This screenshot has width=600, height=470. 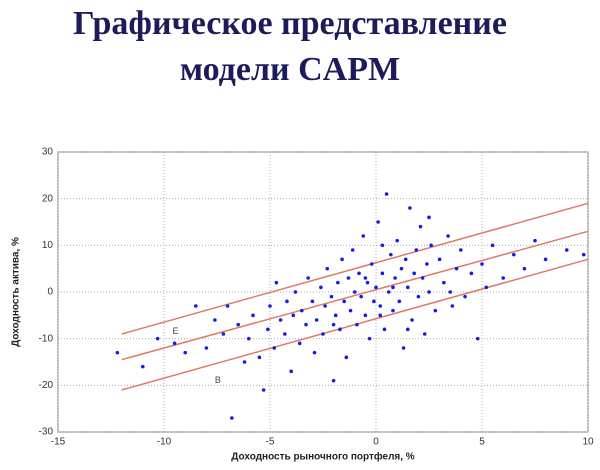 What do you see at coordinates (46, 338) in the screenshot?
I see `y-tick-label: -10` at bounding box center [46, 338].